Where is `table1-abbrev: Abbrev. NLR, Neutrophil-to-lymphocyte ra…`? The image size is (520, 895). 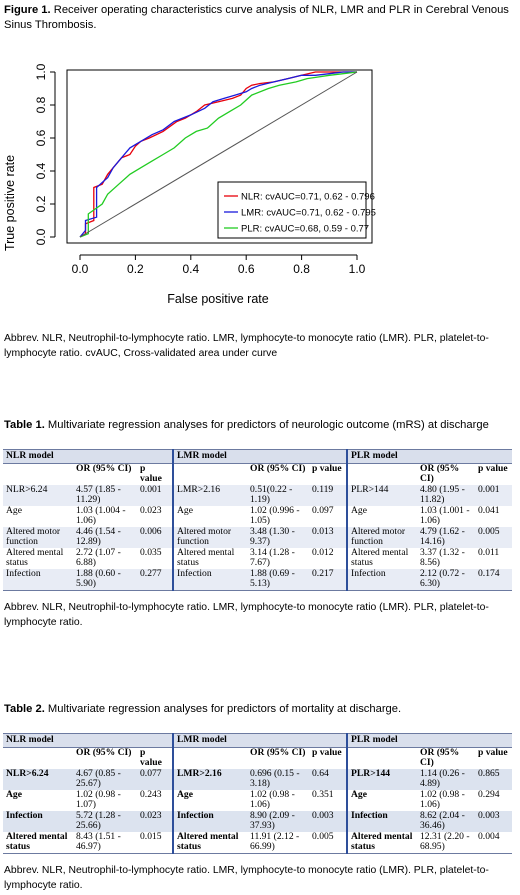 table1-abbrev: Abbrev. NLR, Neutrophil-to-lymphocyte ra… is located at coordinates (246, 615).